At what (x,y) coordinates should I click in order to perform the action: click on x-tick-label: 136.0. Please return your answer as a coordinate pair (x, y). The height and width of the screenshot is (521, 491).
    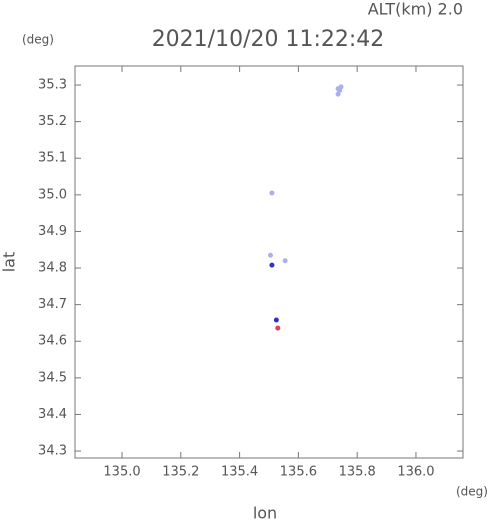
    Looking at the image, I should click on (415, 472).